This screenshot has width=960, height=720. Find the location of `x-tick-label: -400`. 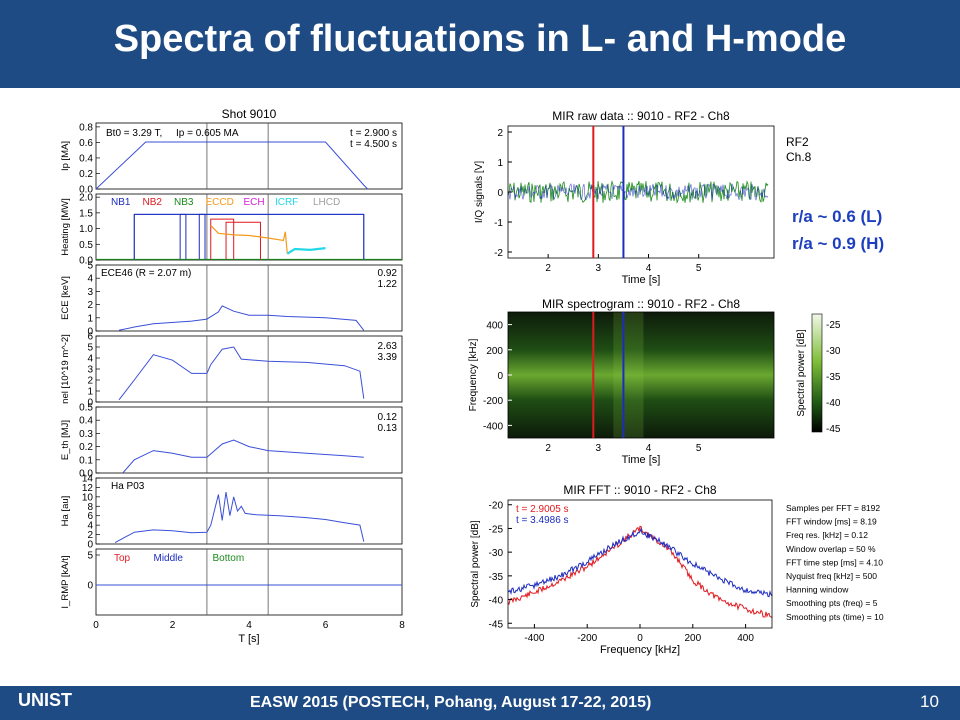

x-tick-label: -400 is located at coordinates (534, 638).